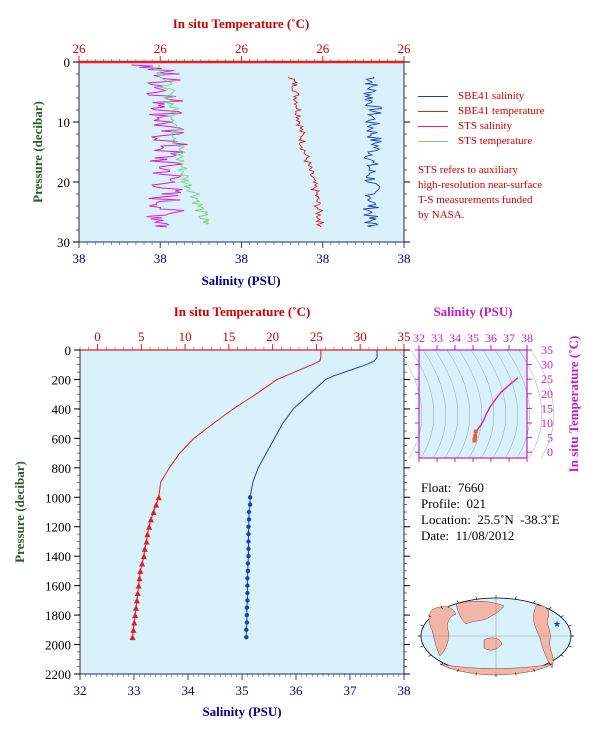 This screenshot has height=736, width=601. What do you see at coordinates (360, 336) in the screenshot?
I see `temperature-tick-label: 30` at bounding box center [360, 336].